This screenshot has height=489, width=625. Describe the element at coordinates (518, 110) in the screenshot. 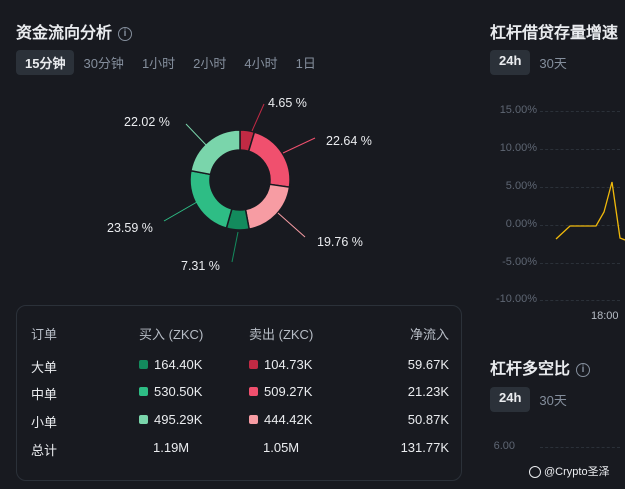

I see `y-tick-15: 15.00%` at that location.